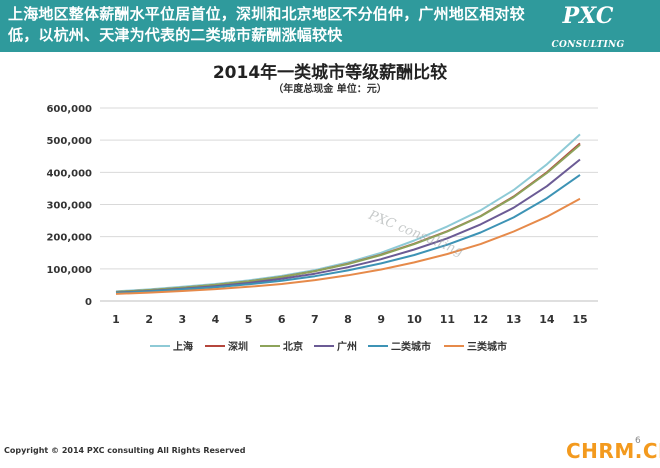 The width and height of the screenshot is (660, 468). Describe the element at coordinates (293, 346) in the screenshot. I see `legend-label: 北京` at that location.